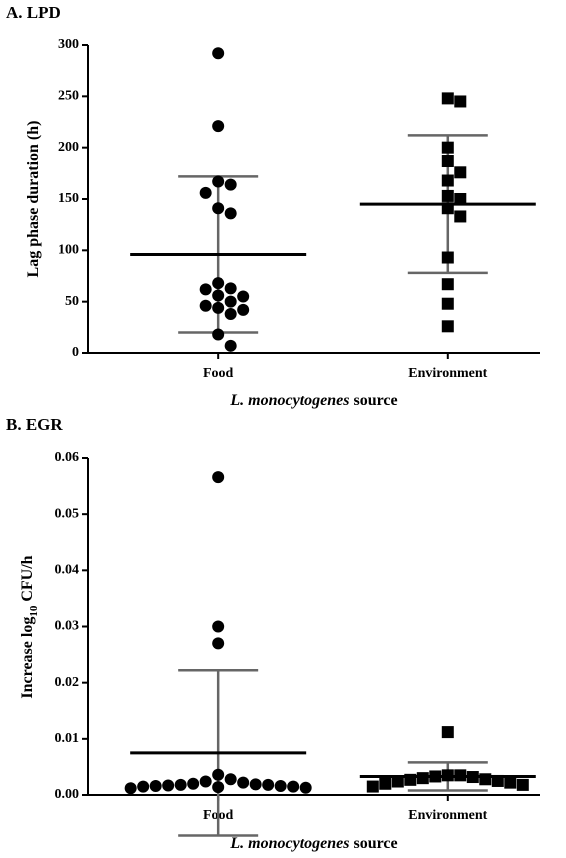  I want to click on y-axis-label-main: Increase log, so click(27, 658).